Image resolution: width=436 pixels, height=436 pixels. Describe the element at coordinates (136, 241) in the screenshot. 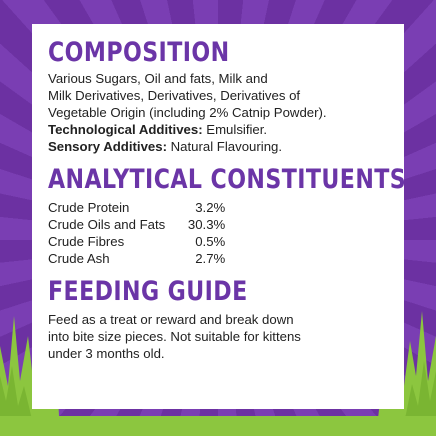

I see `table-row: Crude Fibres 0.5%` at that location.